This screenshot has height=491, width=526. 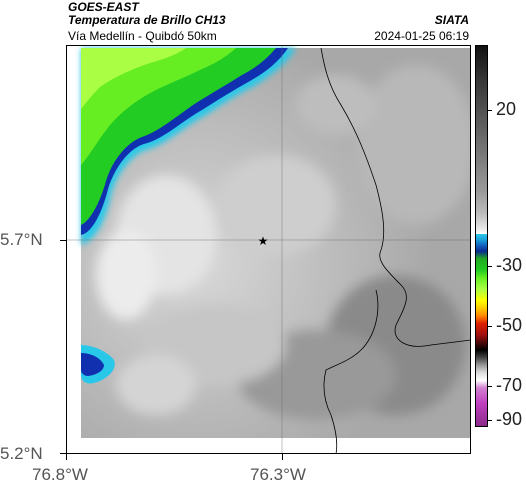 What do you see at coordinates (21, 453) in the screenshot?
I see `y-tick-5-2: 5.2°N` at bounding box center [21, 453].